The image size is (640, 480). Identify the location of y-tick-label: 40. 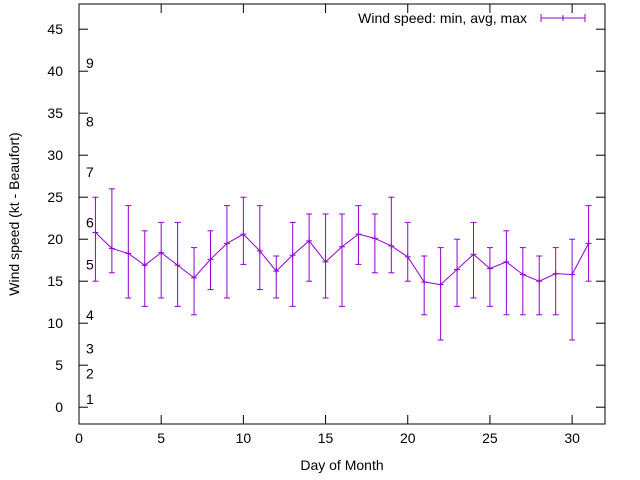
(55, 71).